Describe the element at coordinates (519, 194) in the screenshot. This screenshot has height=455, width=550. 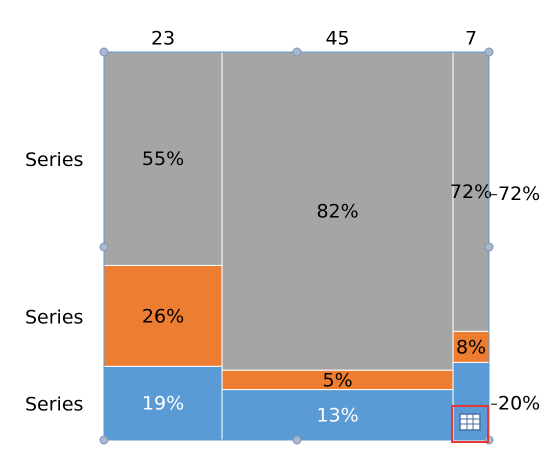
I see `right-value-label: 72%` at that location.